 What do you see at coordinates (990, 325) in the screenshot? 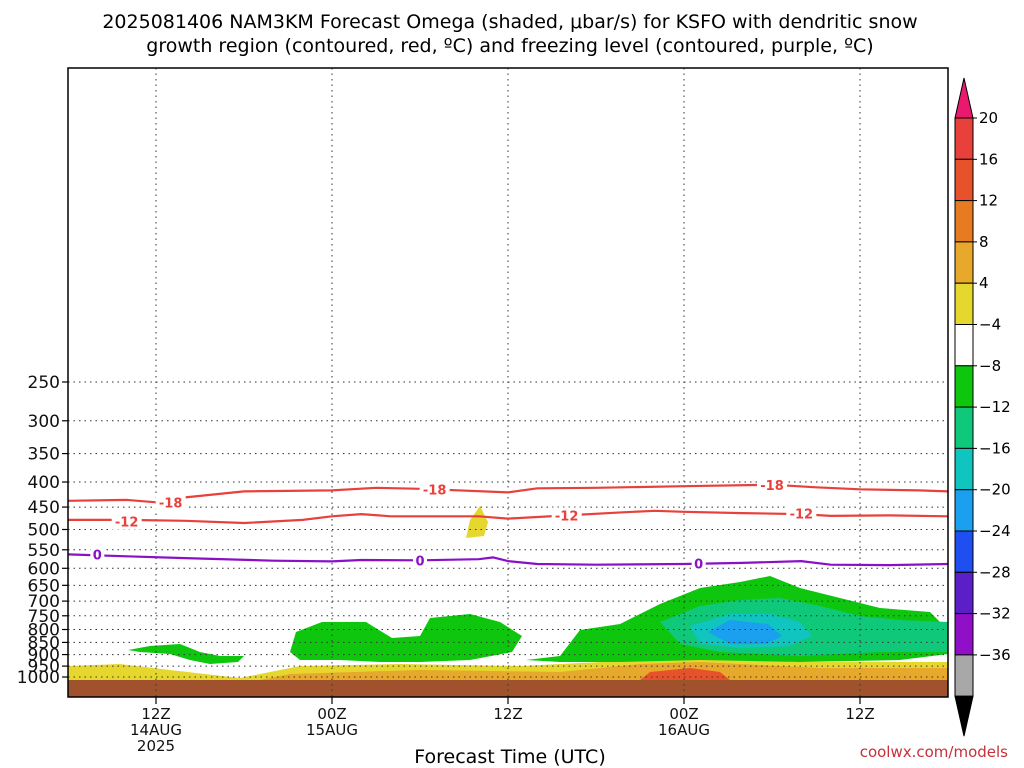
I see `colorbar-label: −4` at bounding box center [990, 325].